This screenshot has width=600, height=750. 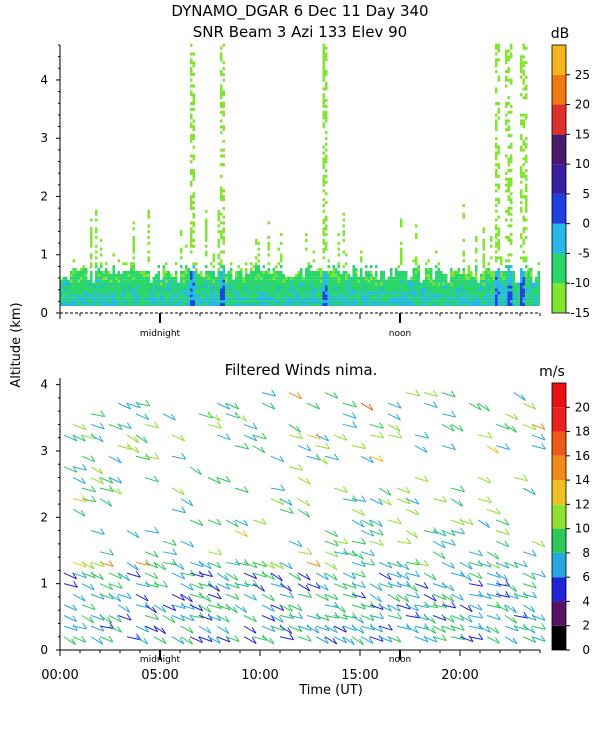 I want to click on y-axis-label: Altitude (km), so click(x=16, y=344).